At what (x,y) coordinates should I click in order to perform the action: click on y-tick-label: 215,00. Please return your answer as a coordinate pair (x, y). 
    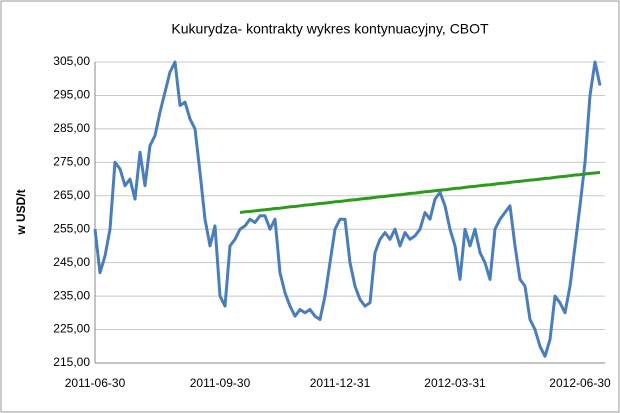
    Looking at the image, I should click on (71, 362).